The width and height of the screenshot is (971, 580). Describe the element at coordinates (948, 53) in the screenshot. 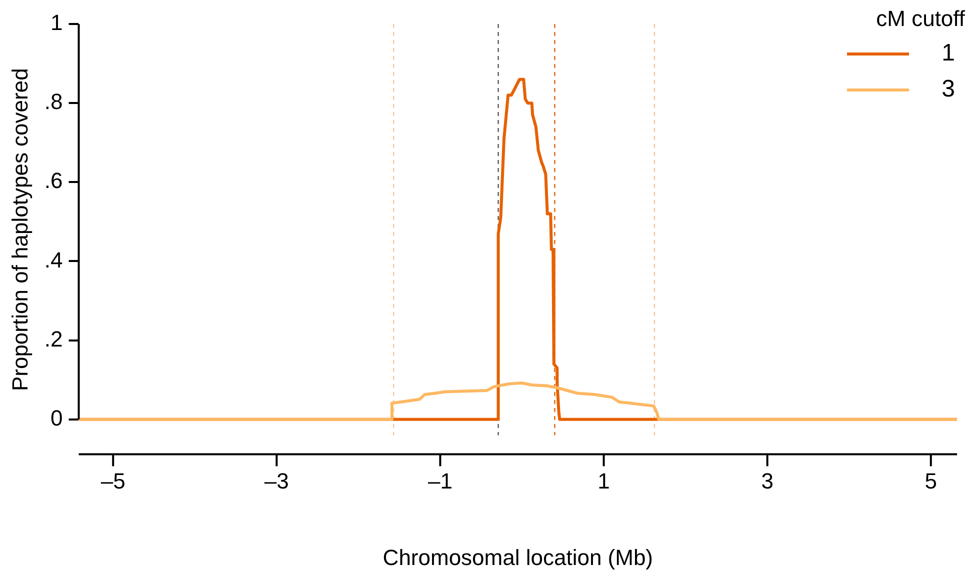

I see `legend-label: 1` at that location.